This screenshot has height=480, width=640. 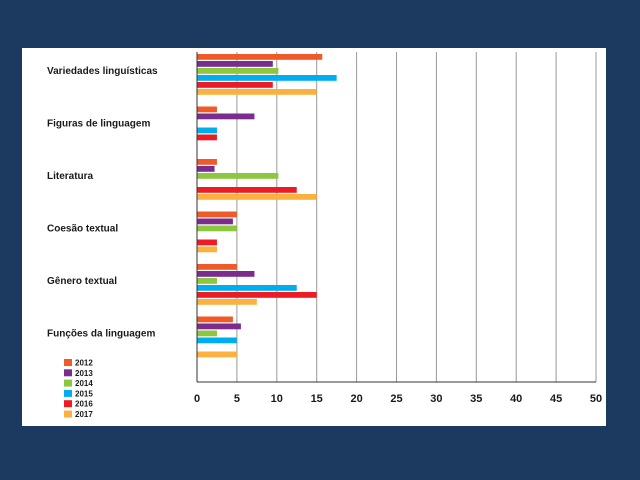 I want to click on bars, so click(x=267, y=206).